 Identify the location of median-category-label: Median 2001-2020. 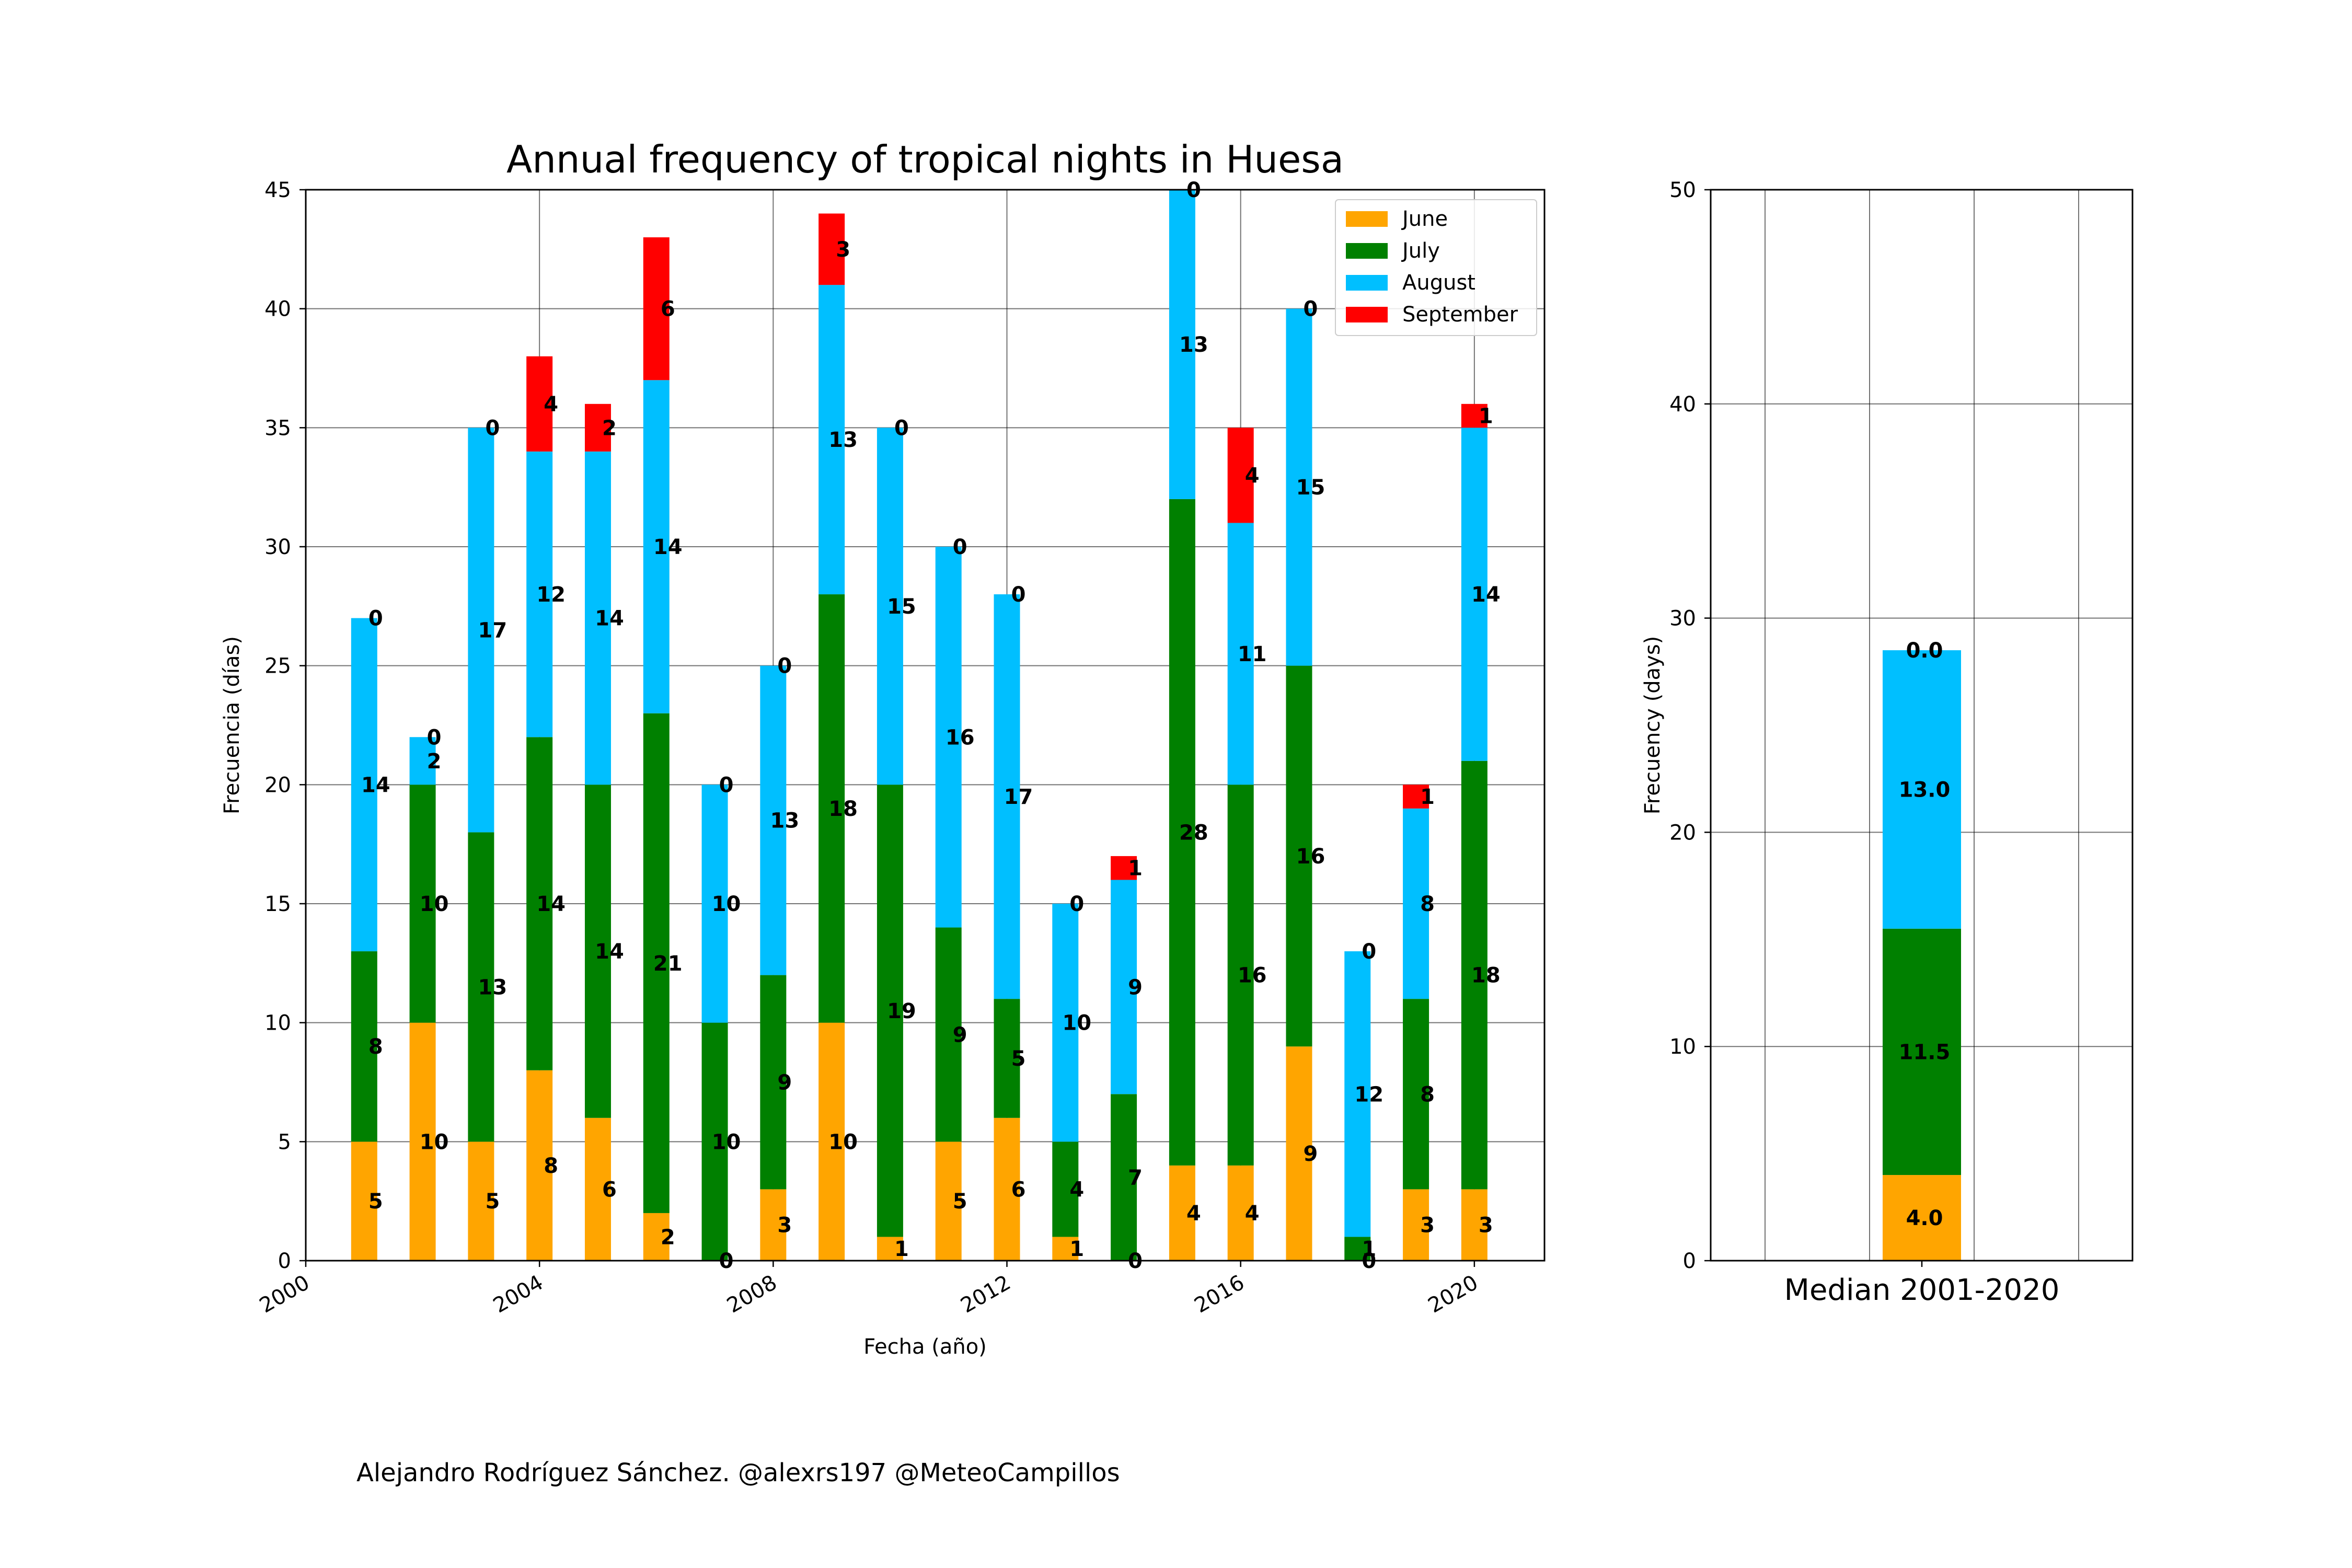
(1922, 1290).